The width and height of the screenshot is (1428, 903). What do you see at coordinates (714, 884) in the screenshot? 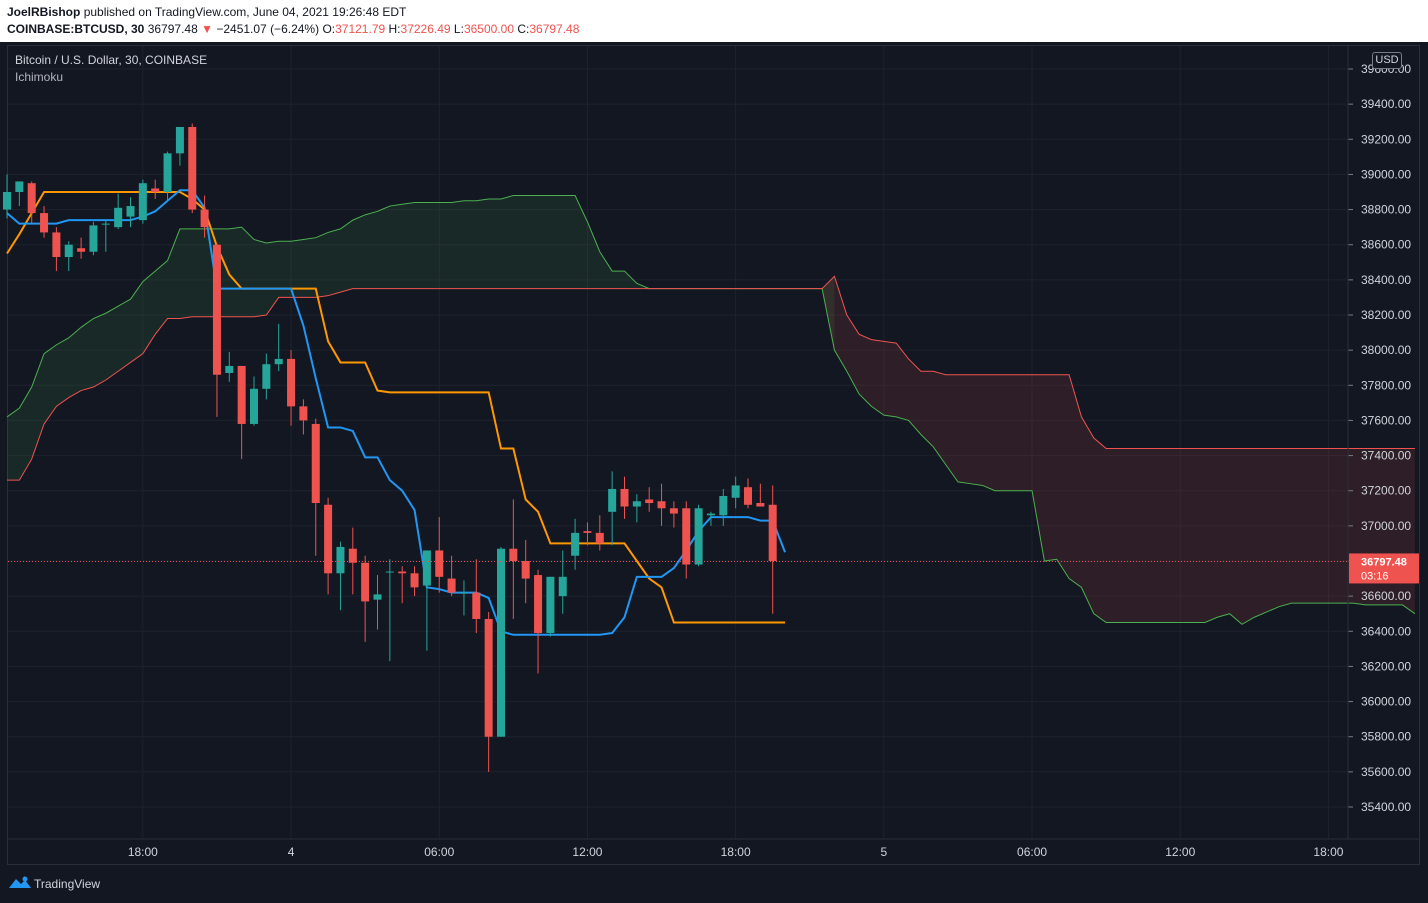
I see `footer` at bounding box center [714, 884].